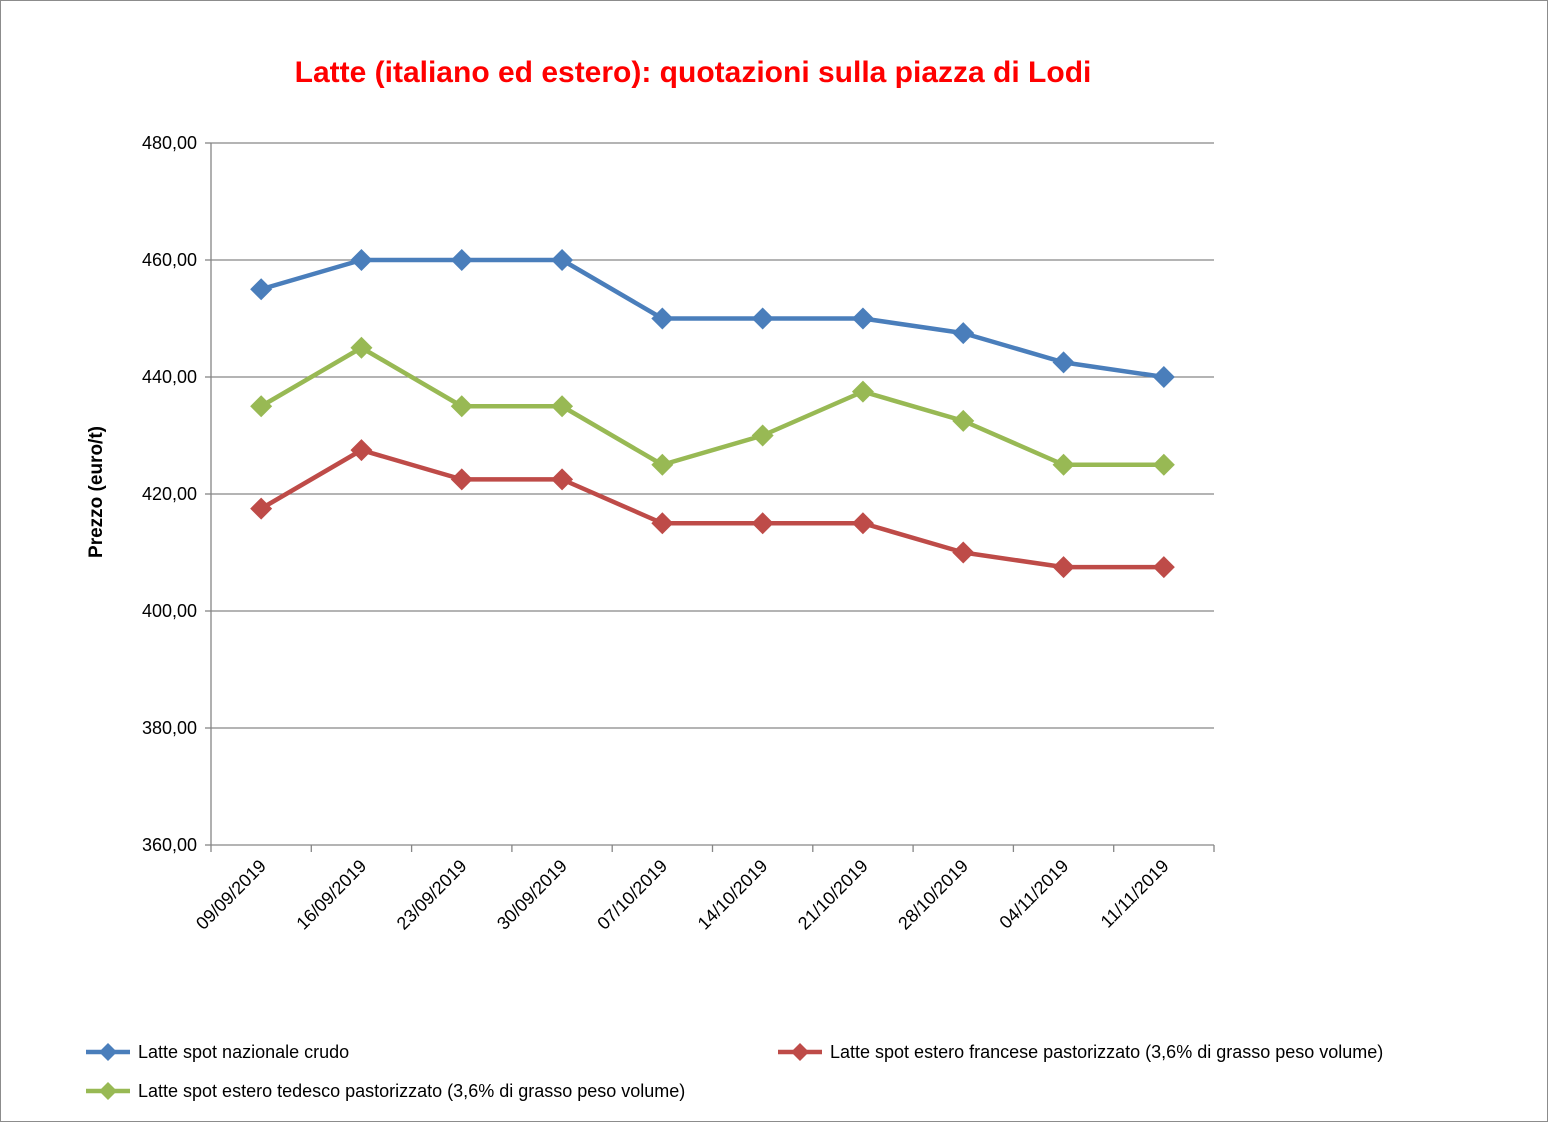  I want to click on x-tick-label: 09/09/2019, so click(231, 895).